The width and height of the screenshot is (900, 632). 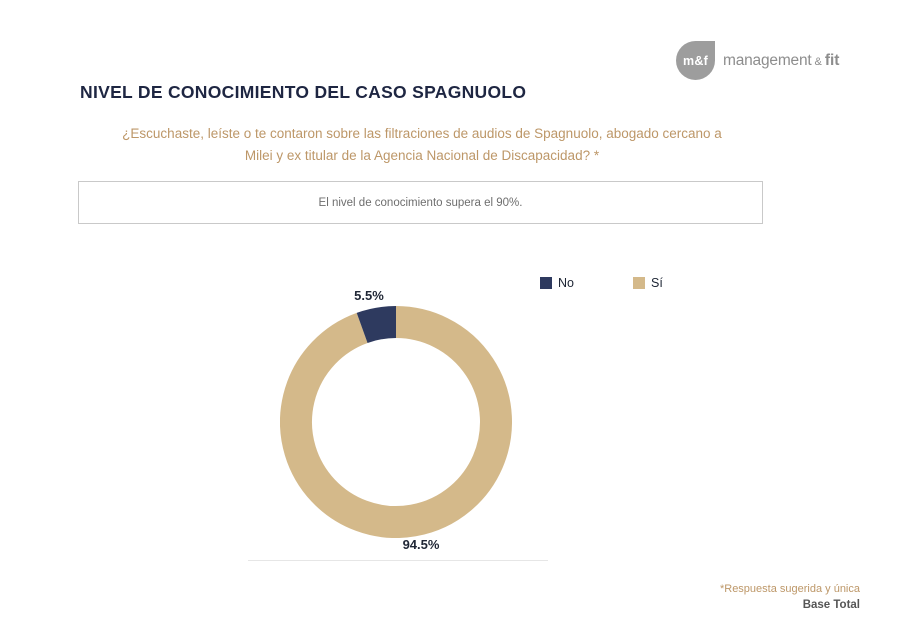 I want to click on page-title: NIVEL DE CONOCIMIENTO DEL CASO SPAGNUOLO, so click(x=303, y=92).